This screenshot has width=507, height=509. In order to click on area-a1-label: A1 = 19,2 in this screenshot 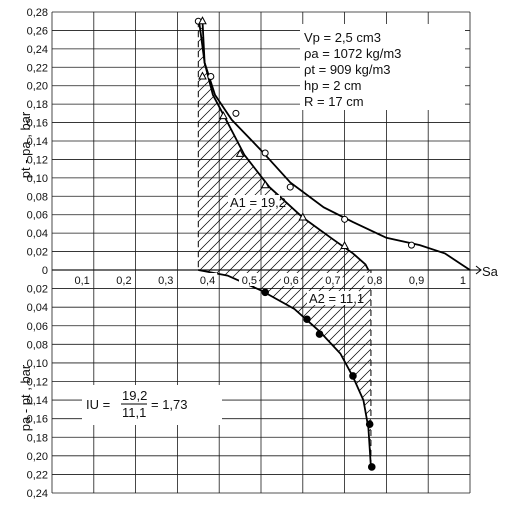, I will do `click(258, 202)`.